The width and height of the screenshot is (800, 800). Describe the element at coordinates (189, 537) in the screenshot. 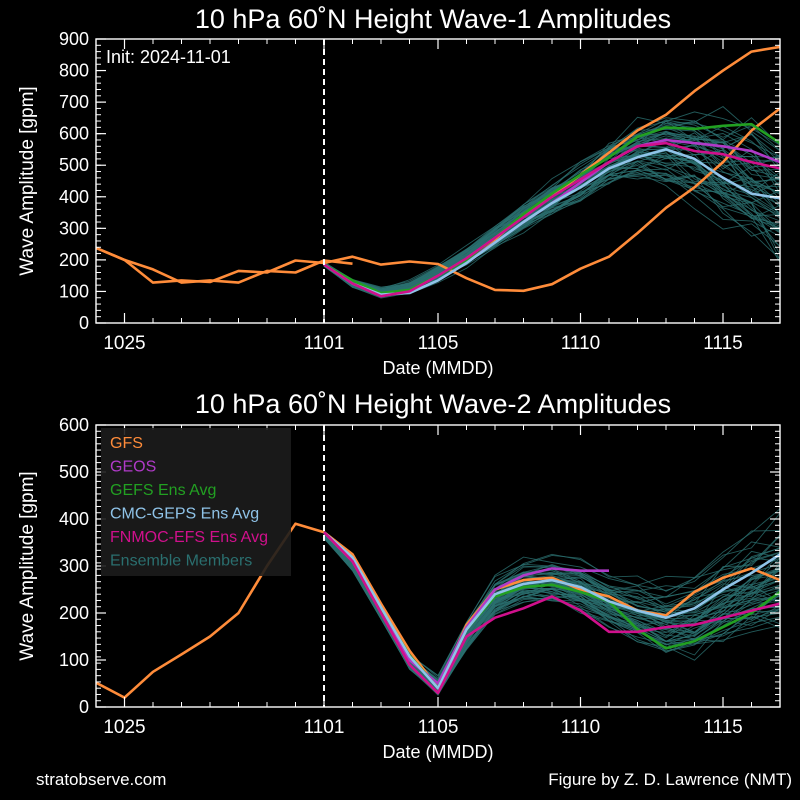

I see `legend-entry: FNMOC-EFS Ens Avg` at that location.